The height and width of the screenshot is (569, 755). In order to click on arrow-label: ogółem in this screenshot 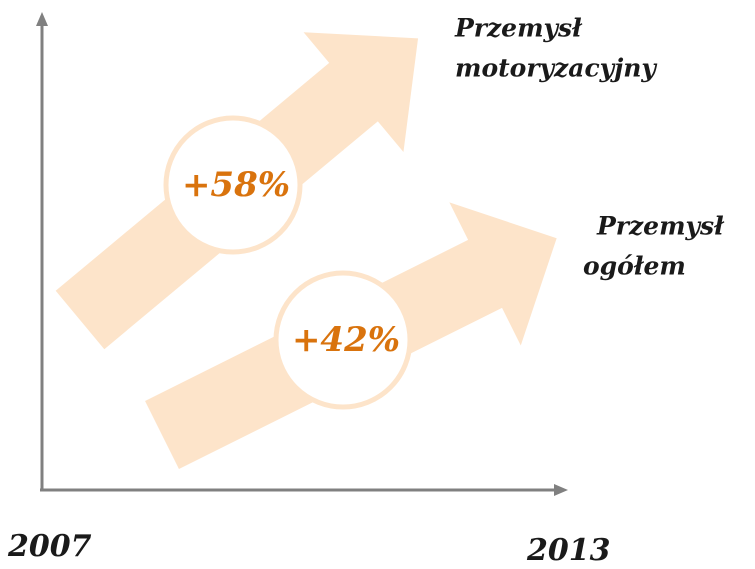, I will do `click(634, 266)`.